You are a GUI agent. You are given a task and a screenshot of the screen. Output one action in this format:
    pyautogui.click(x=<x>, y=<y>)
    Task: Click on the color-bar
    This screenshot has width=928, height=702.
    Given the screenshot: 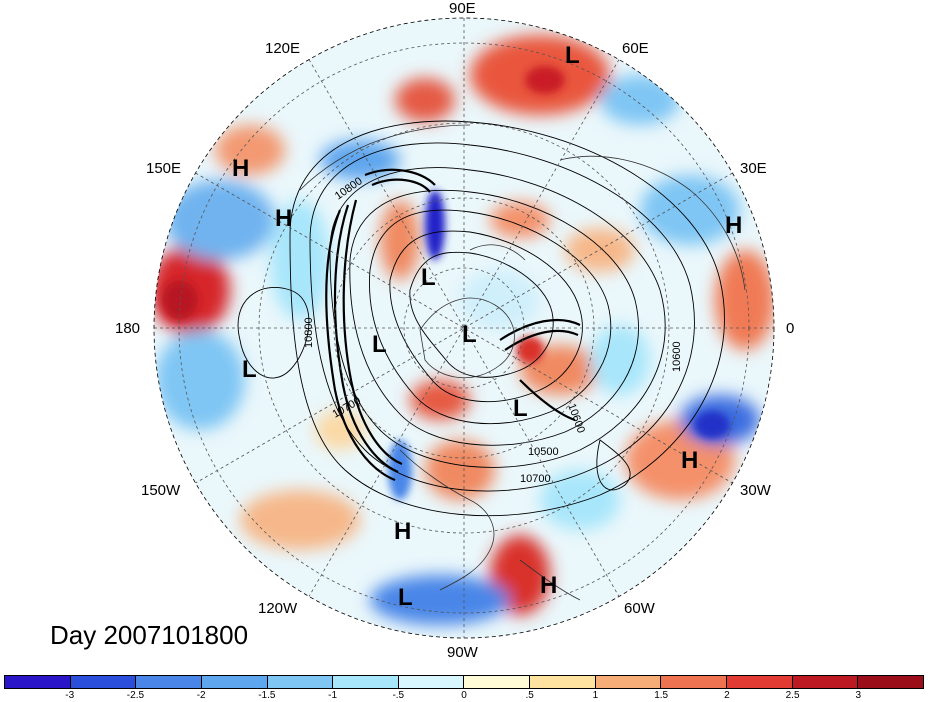 What is the action you would take?
    pyautogui.click(x=464, y=682)
    